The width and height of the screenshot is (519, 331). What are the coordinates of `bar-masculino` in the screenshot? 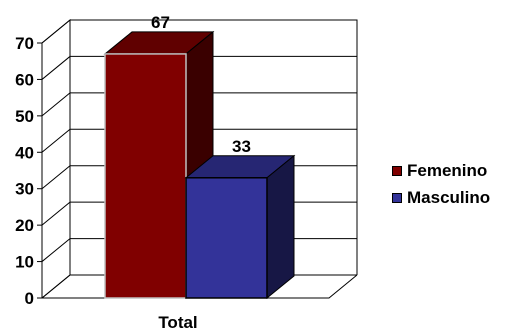 It's located at (240, 227).